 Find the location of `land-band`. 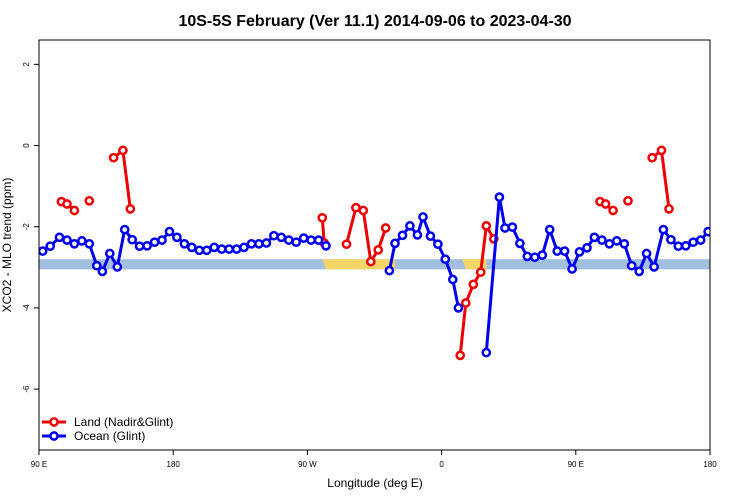

land-band is located at coordinates (359, 264).